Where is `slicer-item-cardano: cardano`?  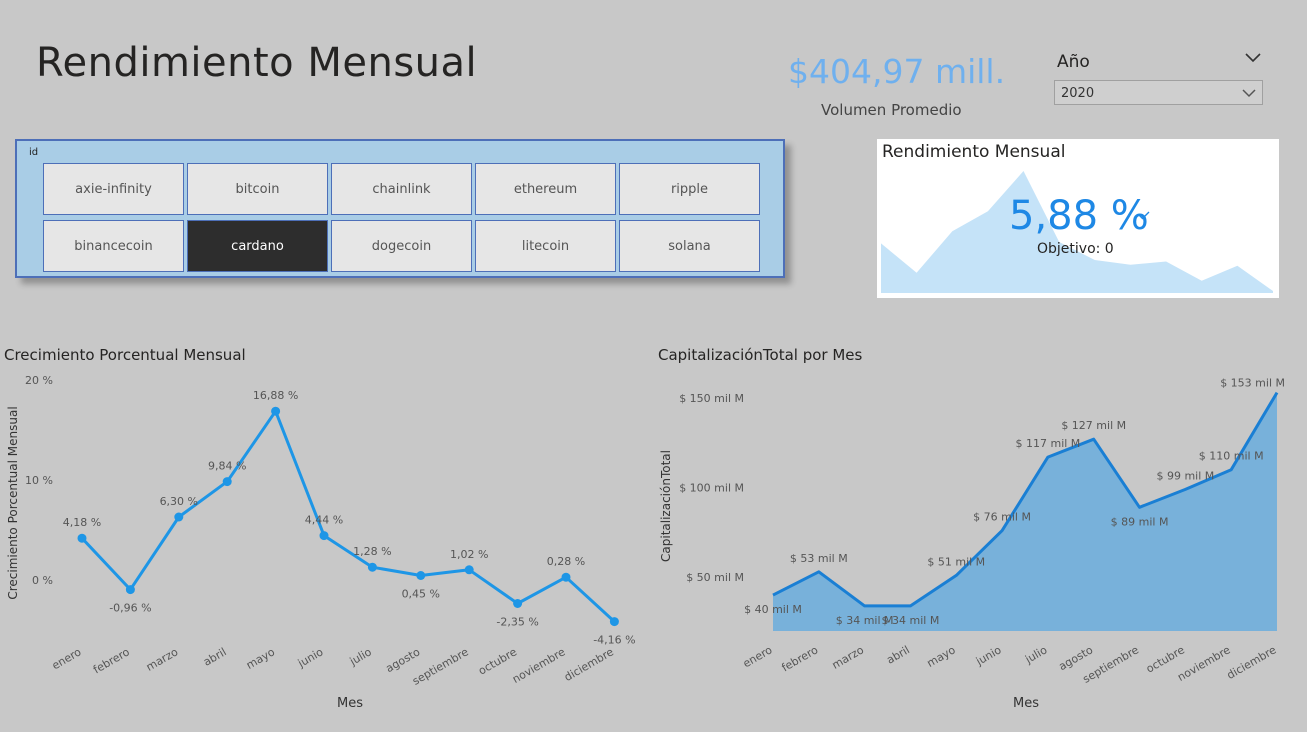 slicer-item-cardano: cardano is located at coordinates (257, 246).